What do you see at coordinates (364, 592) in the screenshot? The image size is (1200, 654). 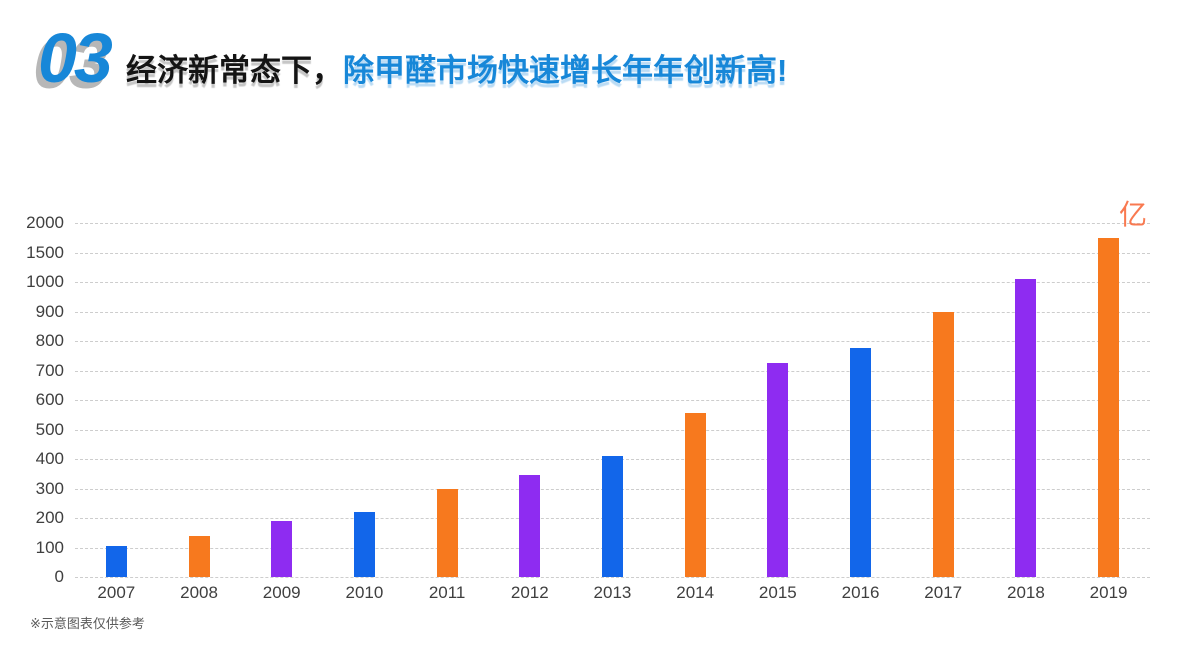 I see `x-tick-label-2010: 2010` at bounding box center [364, 592].